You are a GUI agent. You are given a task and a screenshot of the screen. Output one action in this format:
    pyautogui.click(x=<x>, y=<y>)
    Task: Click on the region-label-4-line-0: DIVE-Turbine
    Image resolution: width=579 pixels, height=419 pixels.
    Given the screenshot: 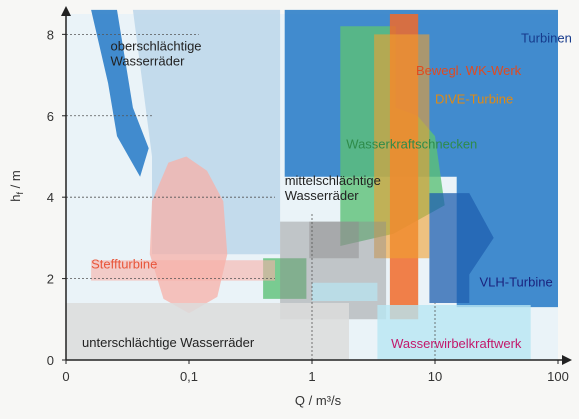 What is the action you would take?
    pyautogui.click(x=474, y=99)
    